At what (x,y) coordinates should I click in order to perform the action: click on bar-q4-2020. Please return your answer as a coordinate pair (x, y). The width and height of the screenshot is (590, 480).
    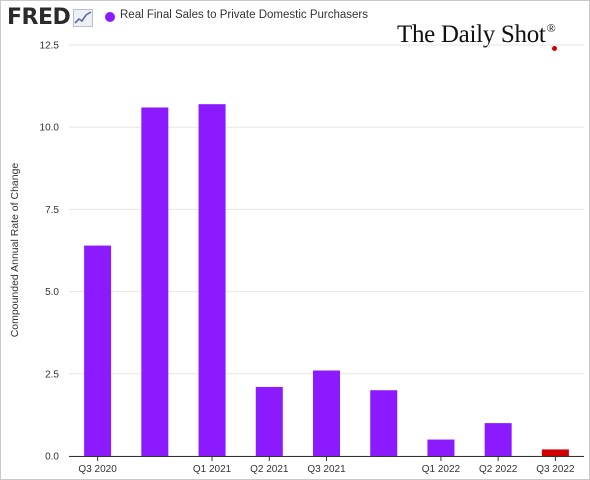
    Looking at the image, I should click on (155, 282).